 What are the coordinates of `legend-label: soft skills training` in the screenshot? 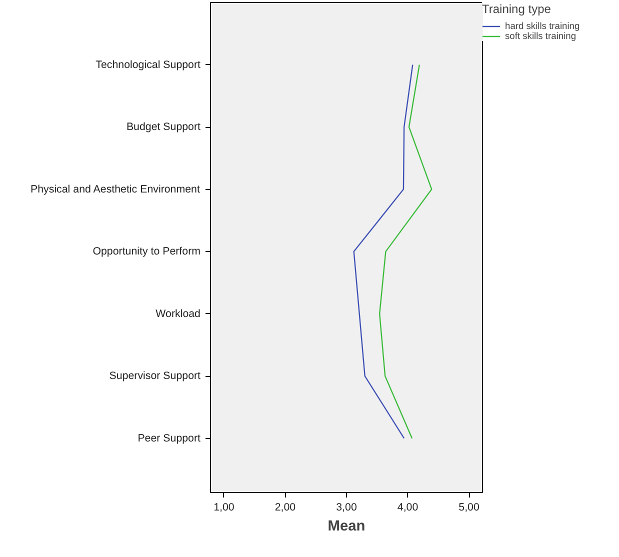 It's located at (540, 36).